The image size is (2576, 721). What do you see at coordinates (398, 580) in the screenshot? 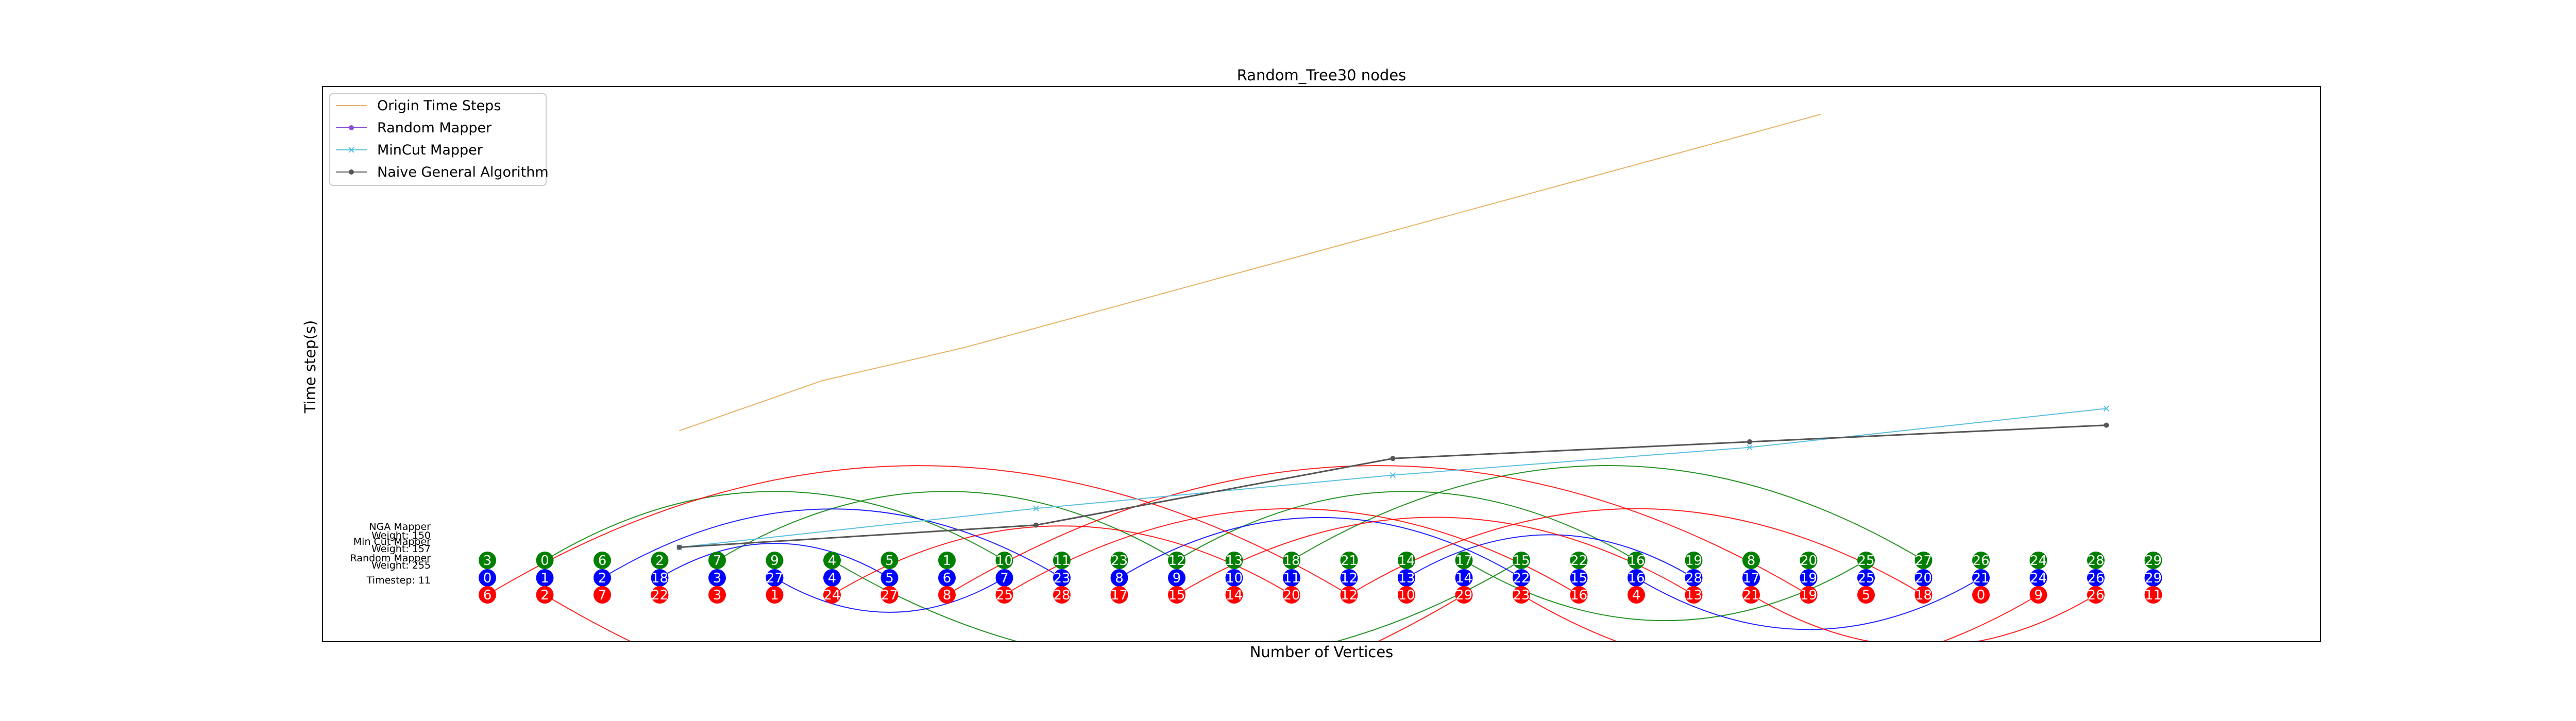
I see `mapping-info-line: Timestep: 11` at bounding box center [398, 580].